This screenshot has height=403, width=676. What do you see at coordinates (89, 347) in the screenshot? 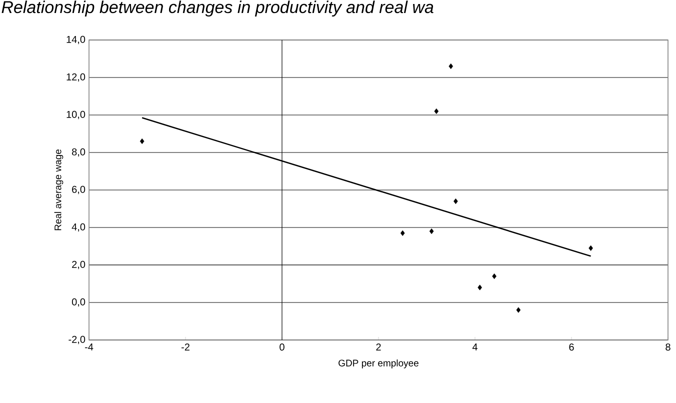
I see `x-tick-label: -4` at bounding box center [89, 347].